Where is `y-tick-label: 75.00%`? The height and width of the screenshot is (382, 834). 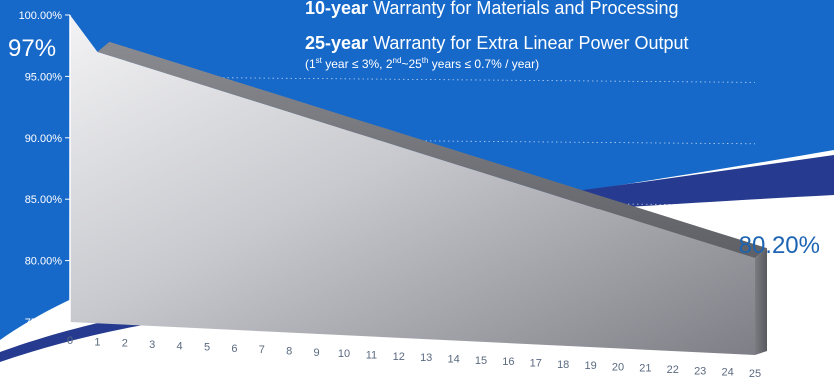
y-tick-label: 75.00% is located at coordinates (44, 323).